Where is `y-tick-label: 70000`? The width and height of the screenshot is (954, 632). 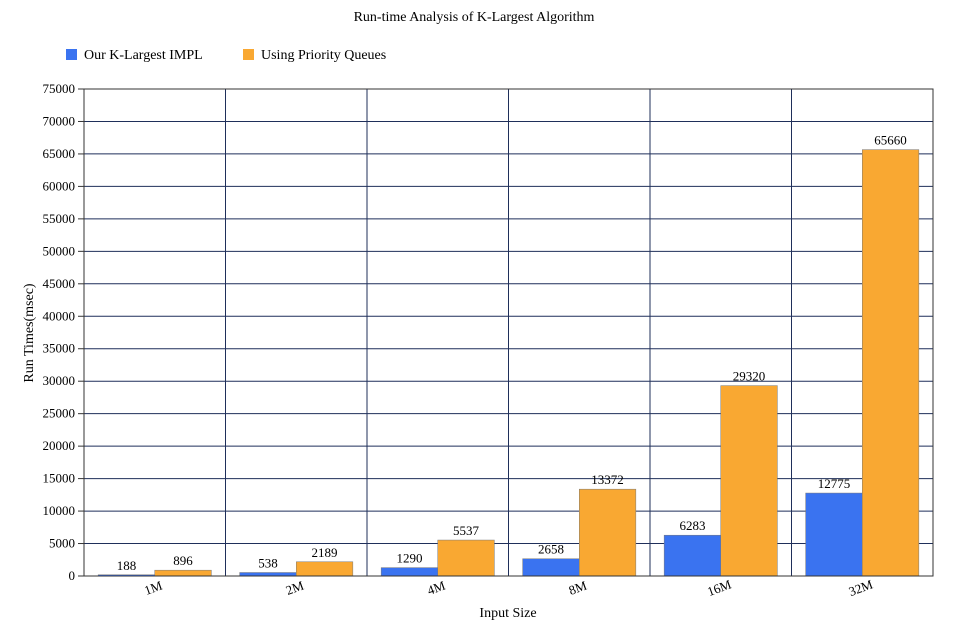 y-tick-label: 70000 is located at coordinates (59, 120).